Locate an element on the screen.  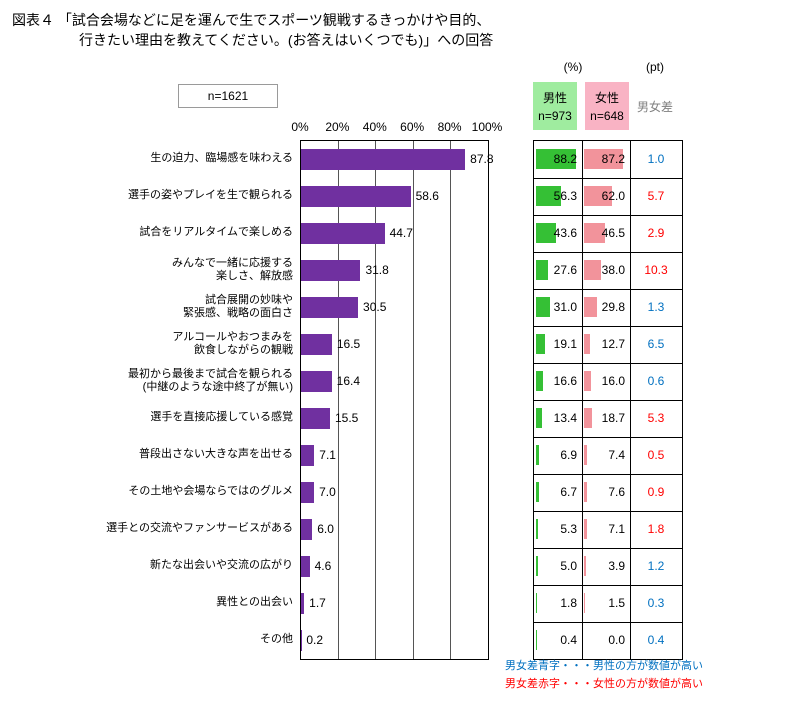
male-cell: 19.1 is located at coordinates (558, 344).